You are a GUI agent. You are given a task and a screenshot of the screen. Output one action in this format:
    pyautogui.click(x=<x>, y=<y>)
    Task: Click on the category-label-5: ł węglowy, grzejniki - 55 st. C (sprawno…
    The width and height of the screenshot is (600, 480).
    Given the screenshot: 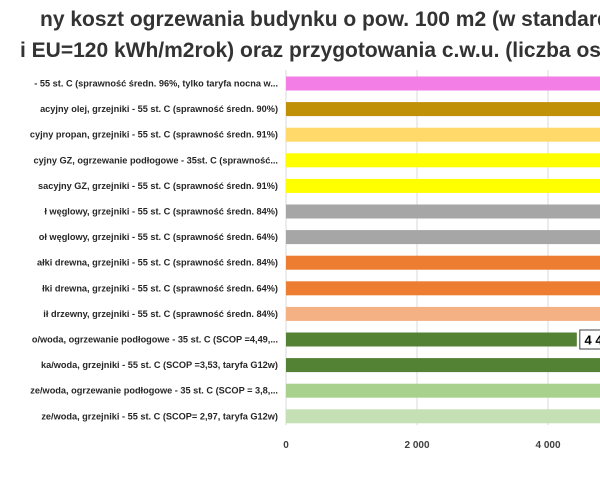 What is the action you would take?
    pyautogui.click(x=161, y=212)
    